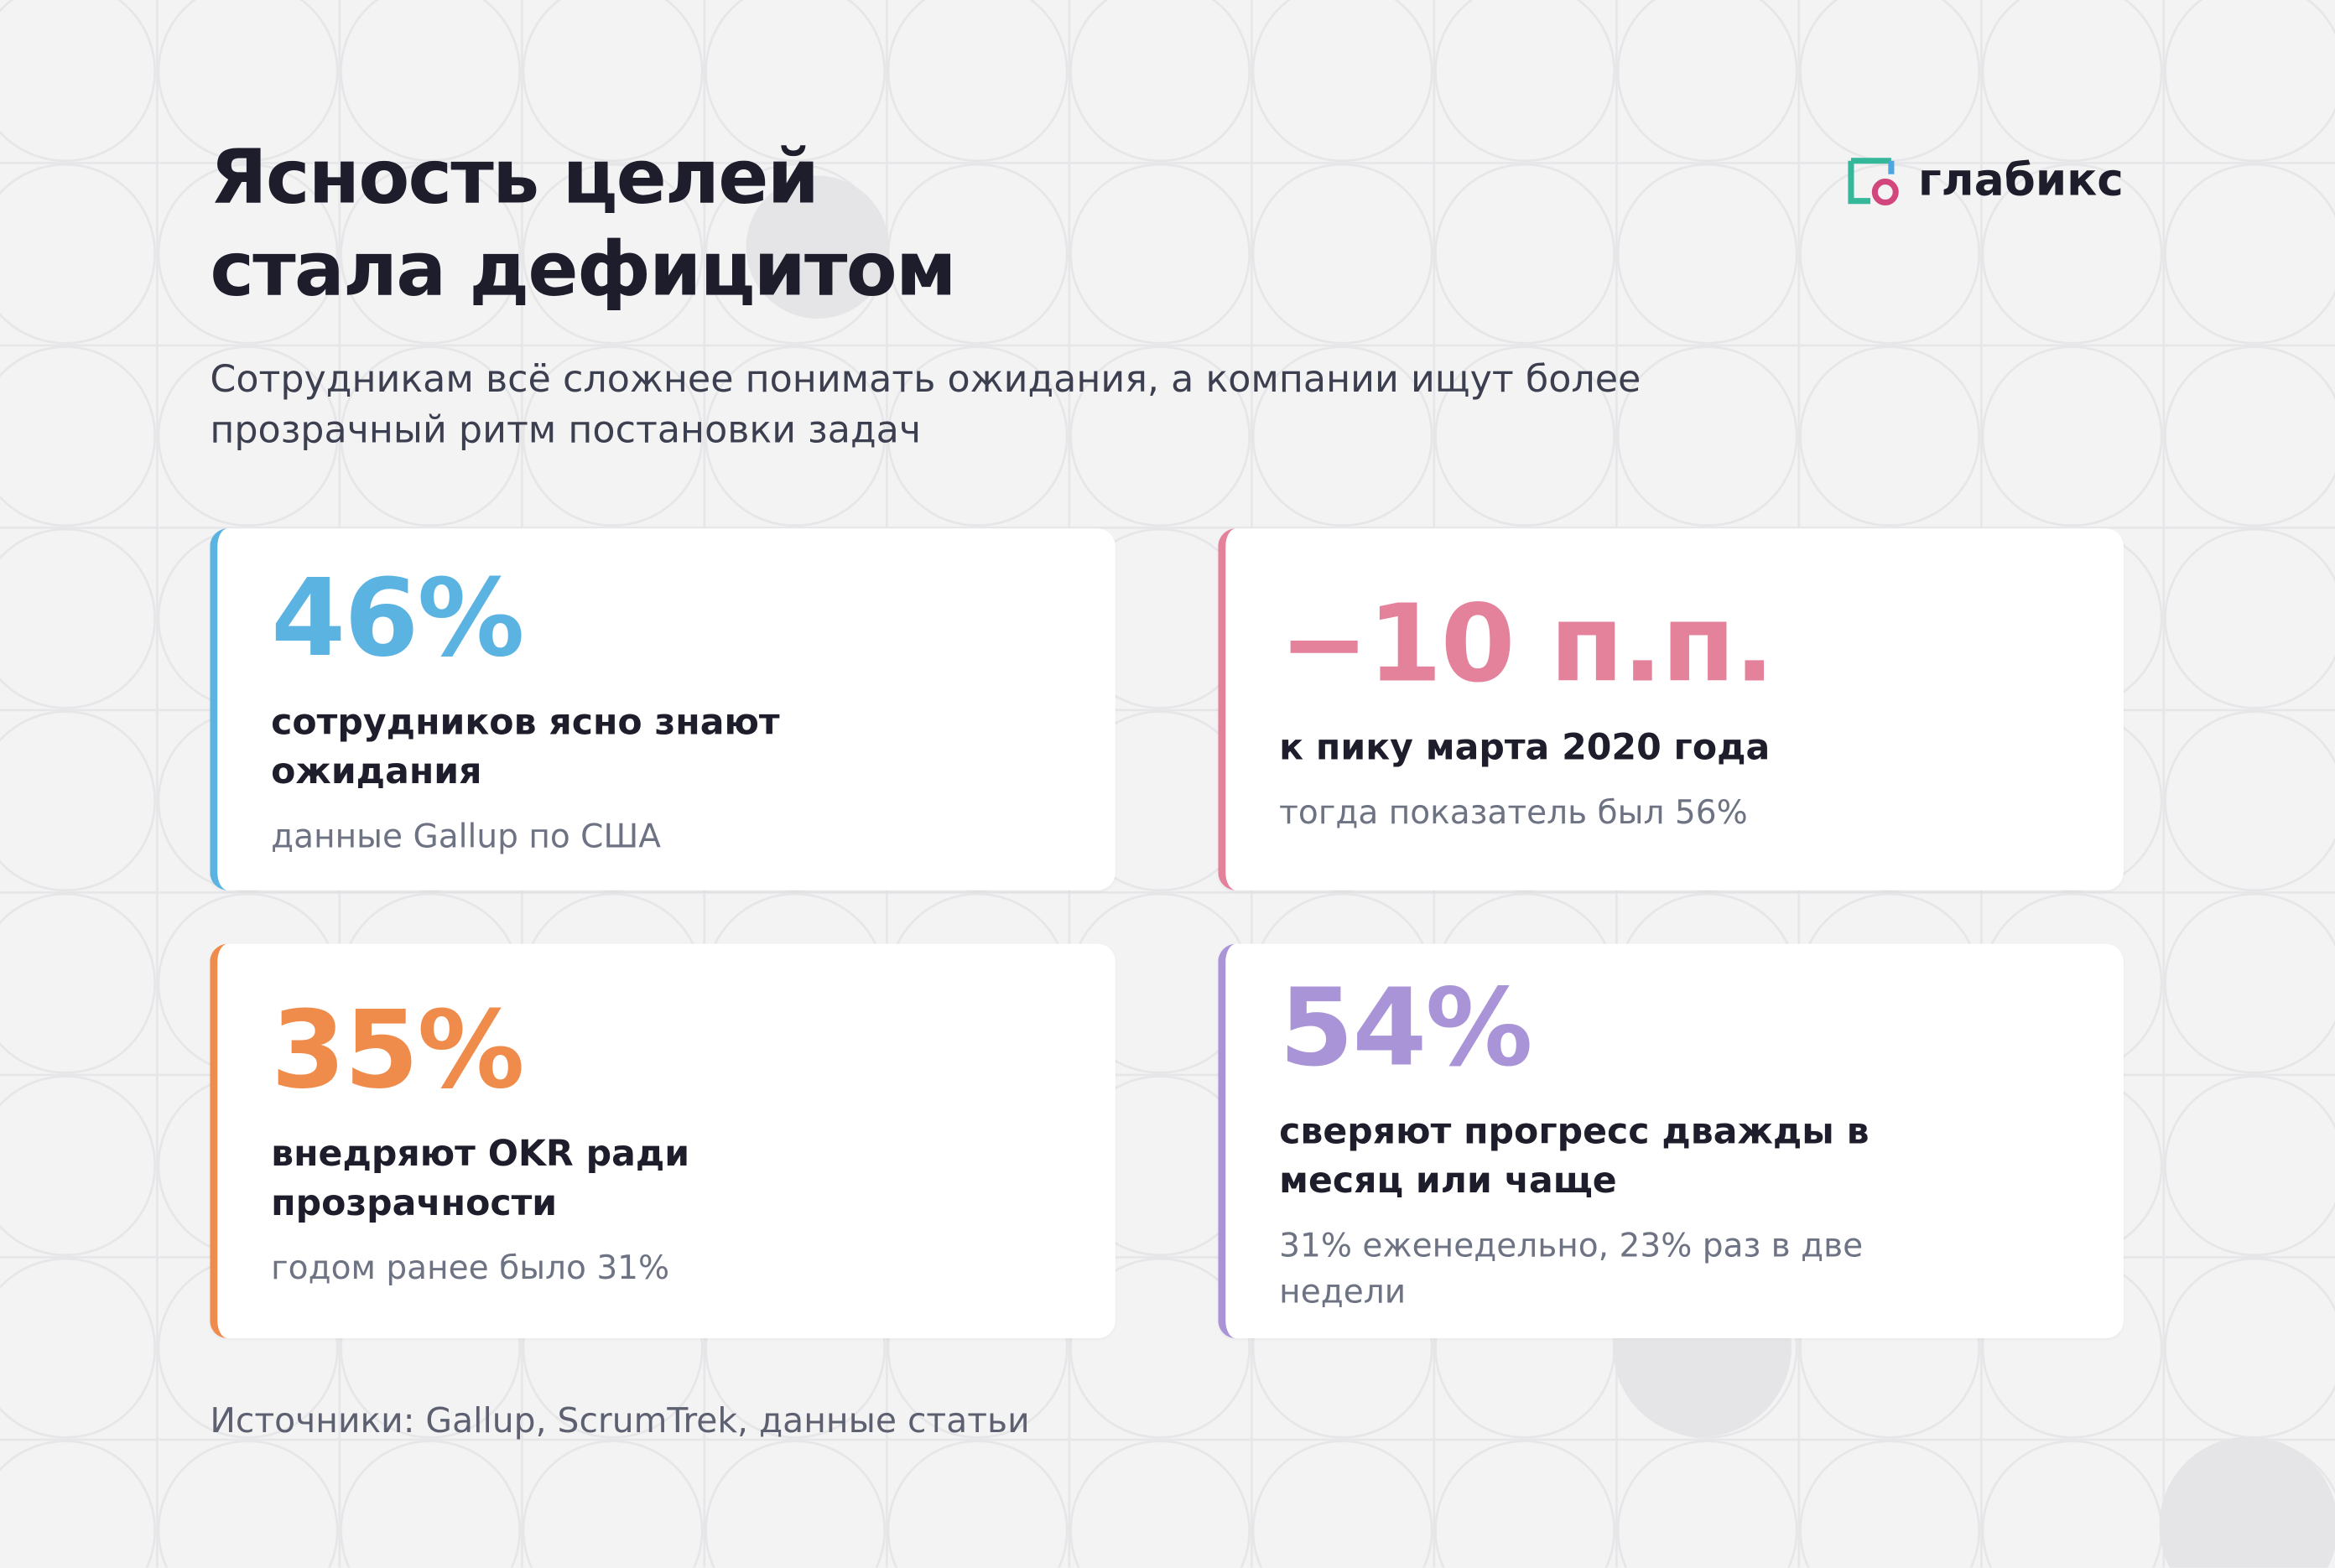 The height and width of the screenshot is (1568, 2335). I want to click on brand-logo, so click(1873, 181).